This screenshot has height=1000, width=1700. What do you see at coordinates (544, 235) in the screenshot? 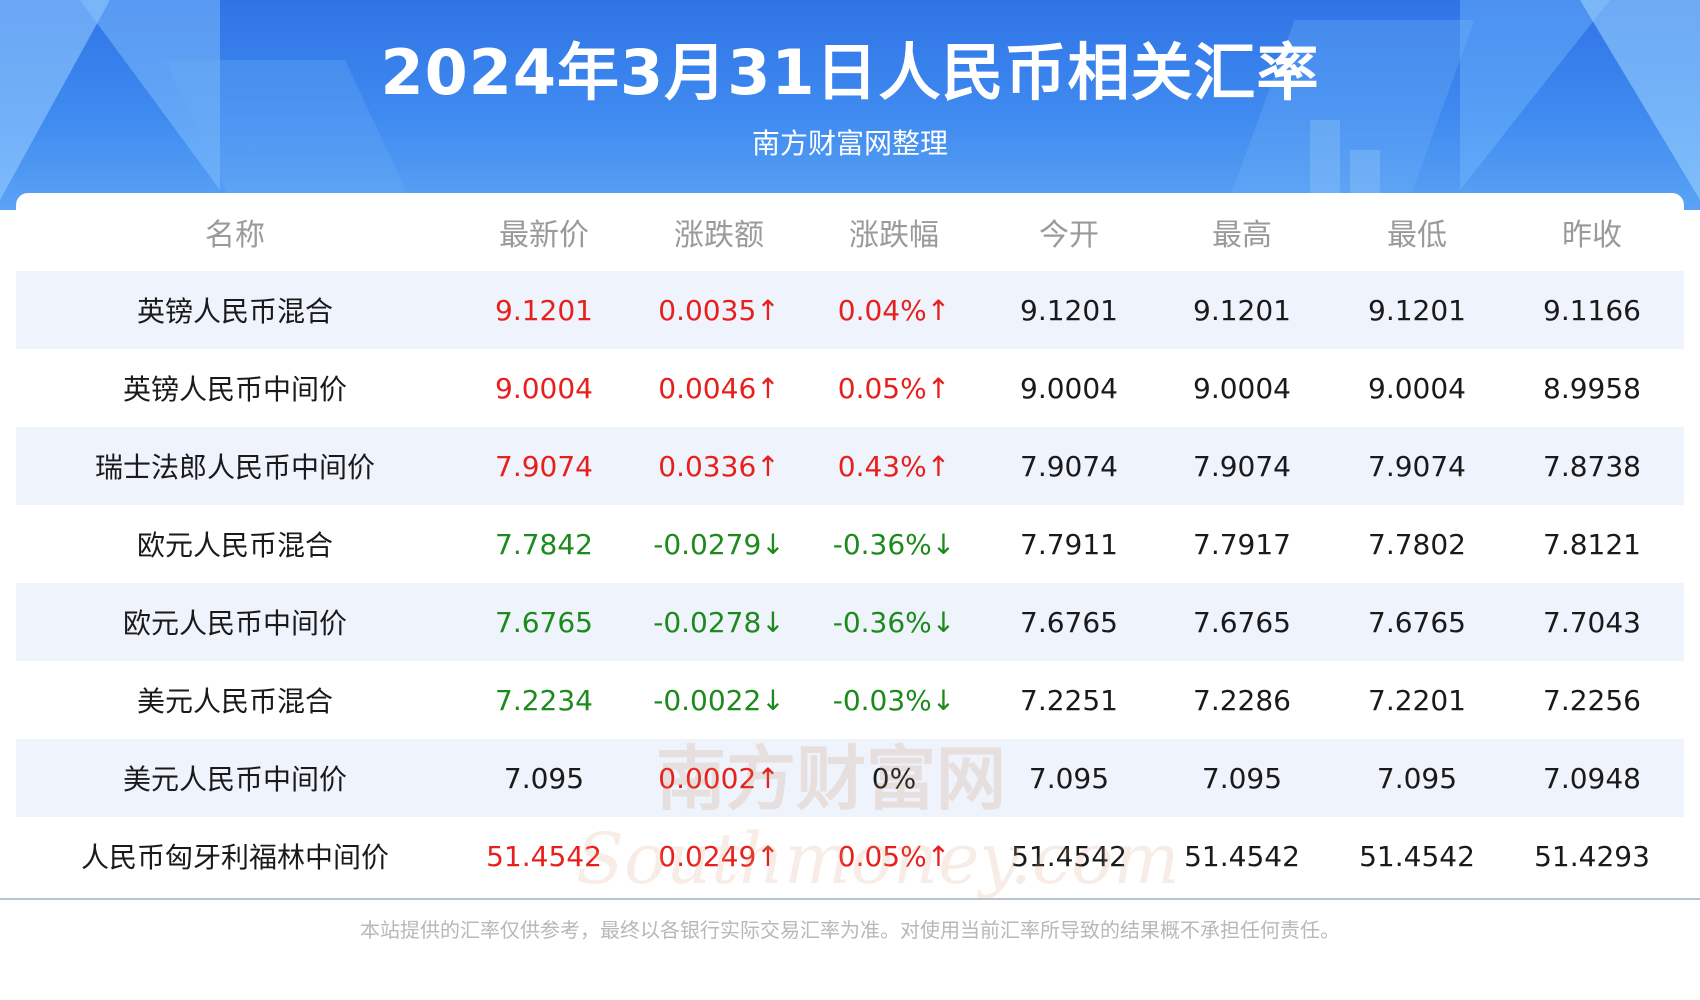
I see `column-header-latest: 最新价` at bounding box center [544, 235].